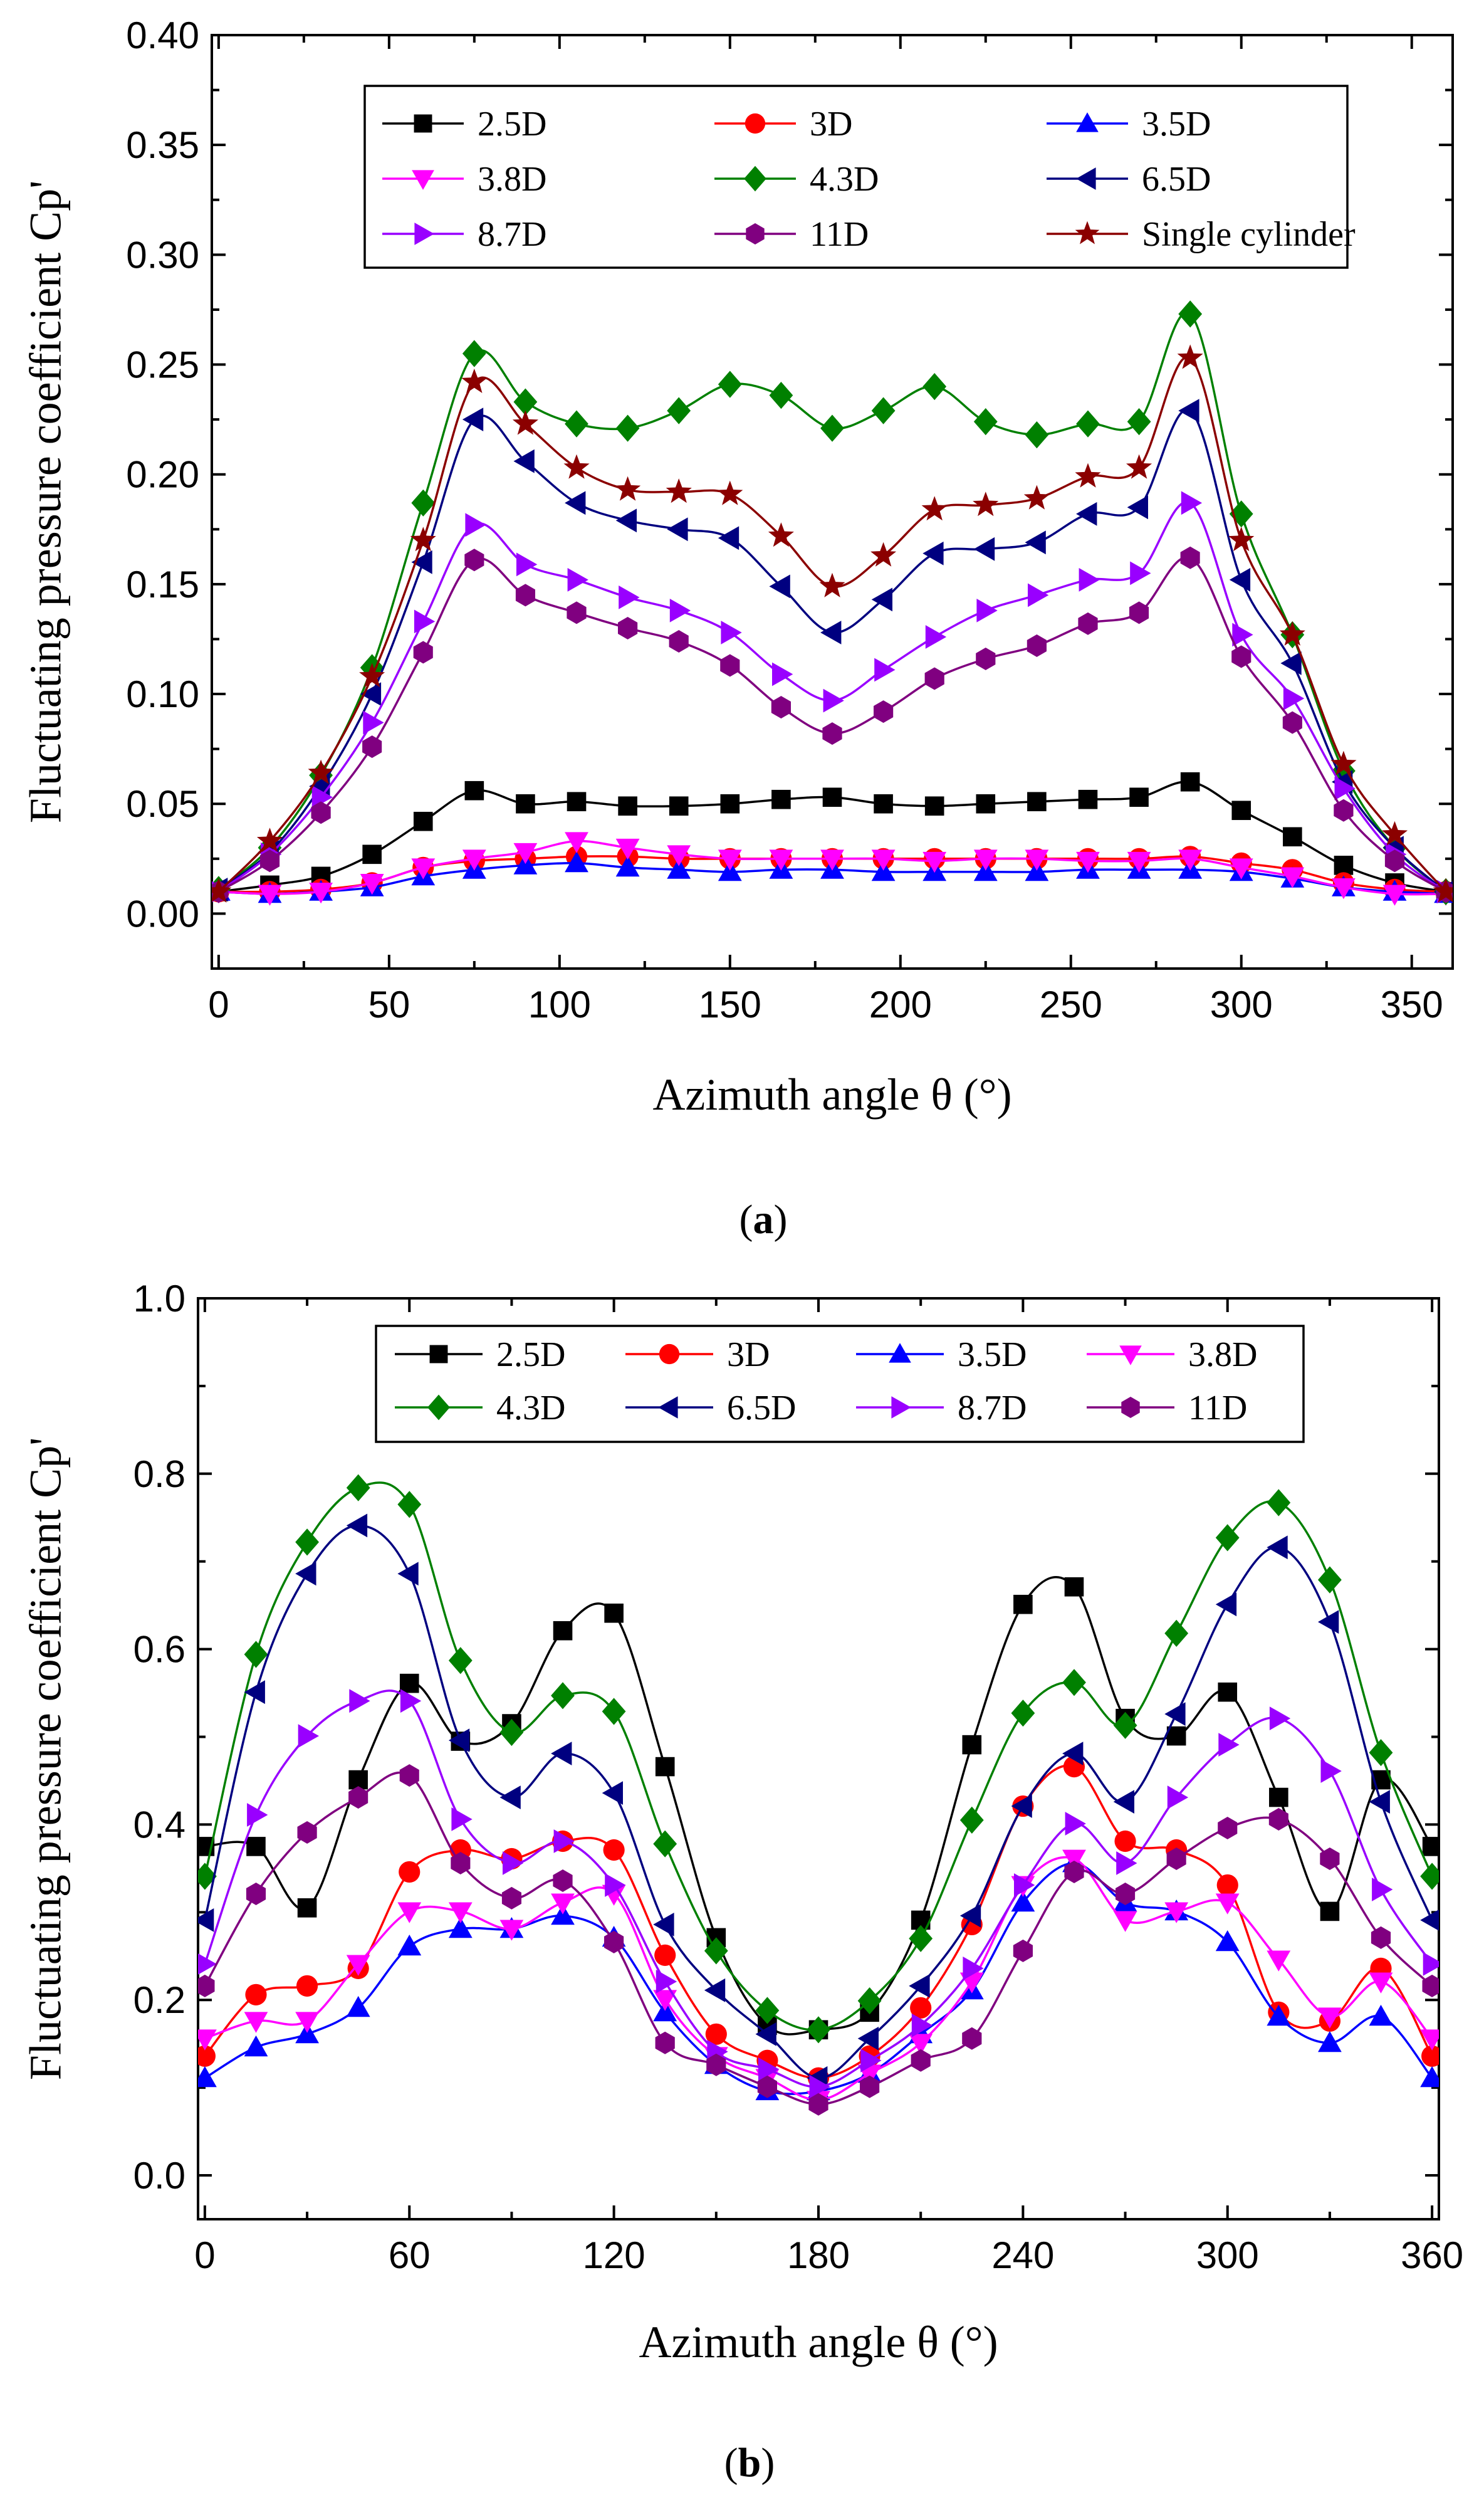 This screenshot has height=2517, width=1484. I want to click on series-8-7d, so click(818, 1894).